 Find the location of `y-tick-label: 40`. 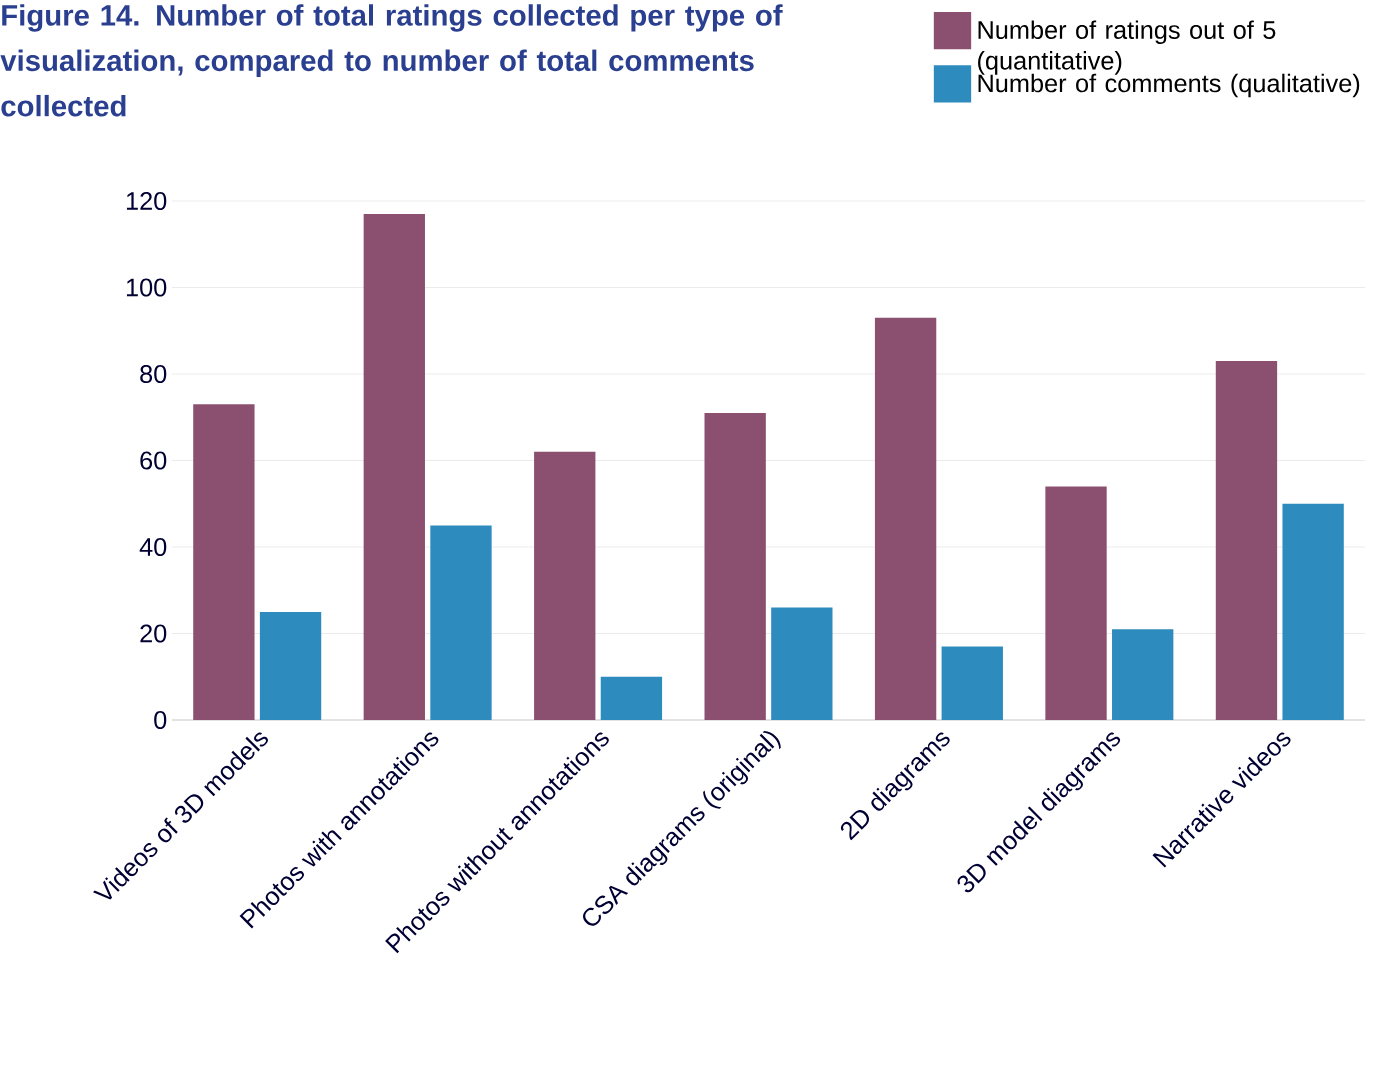

y-tick-label: 40 is located at coordinates (153, 547).